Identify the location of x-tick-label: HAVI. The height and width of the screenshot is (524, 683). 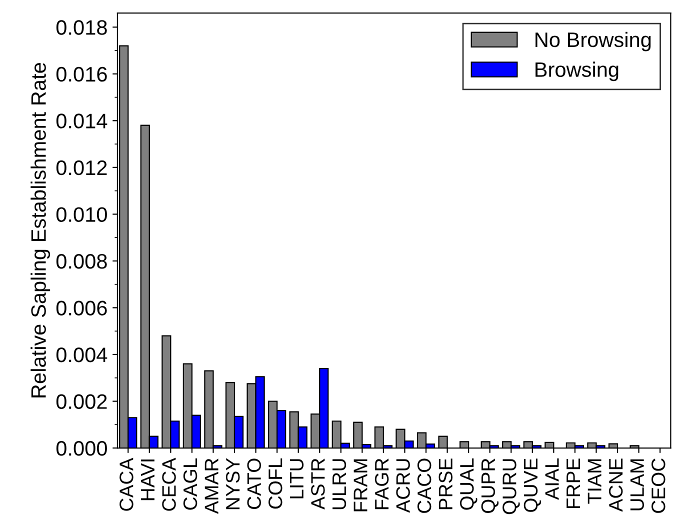
(147, 480).